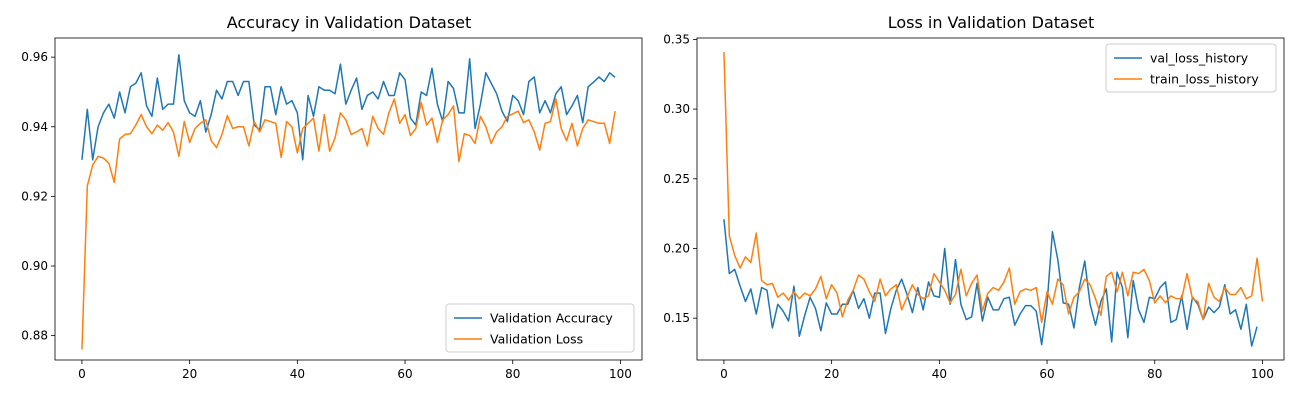 The height and width of the screenshot is (400, 1300). Describe the element at coordinates (512, 374) in the screenshot. I see `accuracy-x-tick-label: 80` at that location.